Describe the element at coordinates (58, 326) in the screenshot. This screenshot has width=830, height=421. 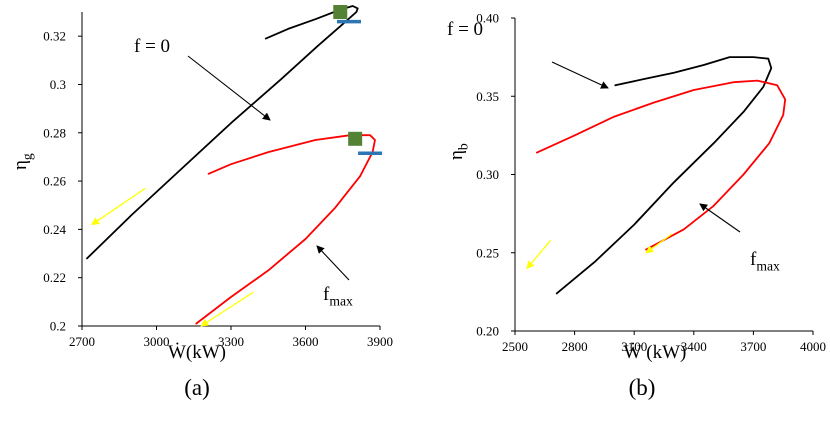
I see `y-tick-label: 0.2` at that location.